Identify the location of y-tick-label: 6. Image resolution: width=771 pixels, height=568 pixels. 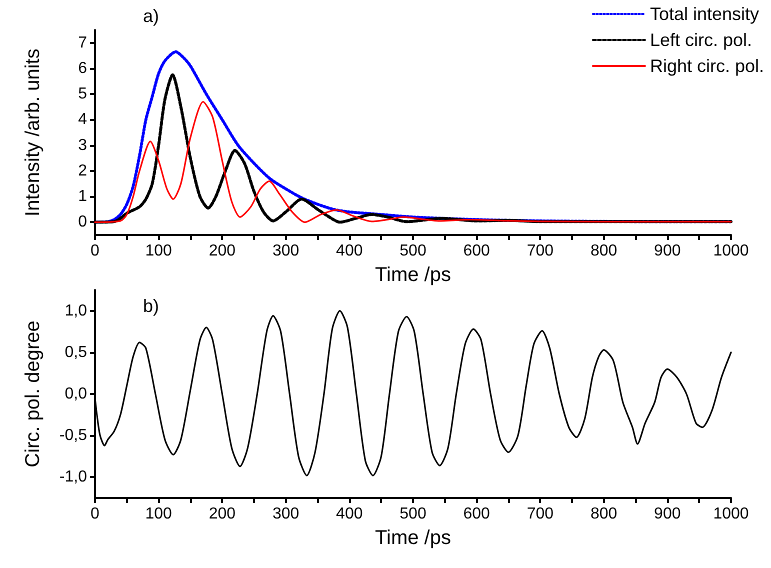
(83, 68).